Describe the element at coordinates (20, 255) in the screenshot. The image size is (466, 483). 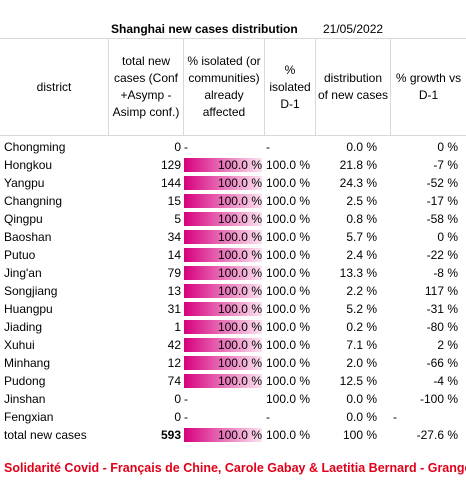
I see `district-cell: Putuo` at that location.